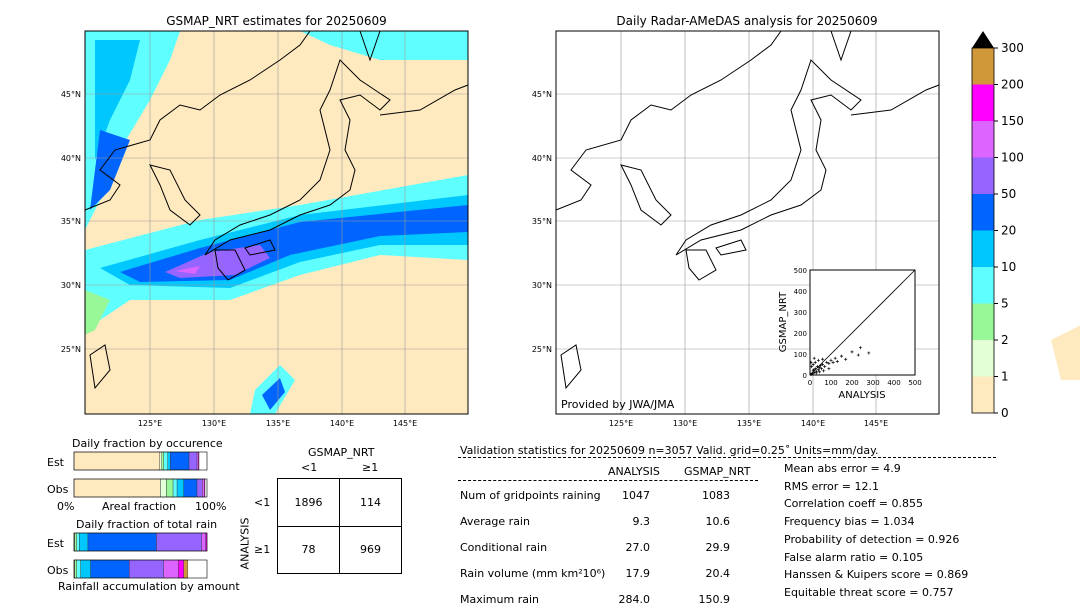 The width and height of the screenshot is (1080, 612). What do you see at coordinates (997, 225) in the screenshot?
I see `colorbar: 0 1 2 5 10 20 50 100 150 200 300` at bounding box center [997, 225].